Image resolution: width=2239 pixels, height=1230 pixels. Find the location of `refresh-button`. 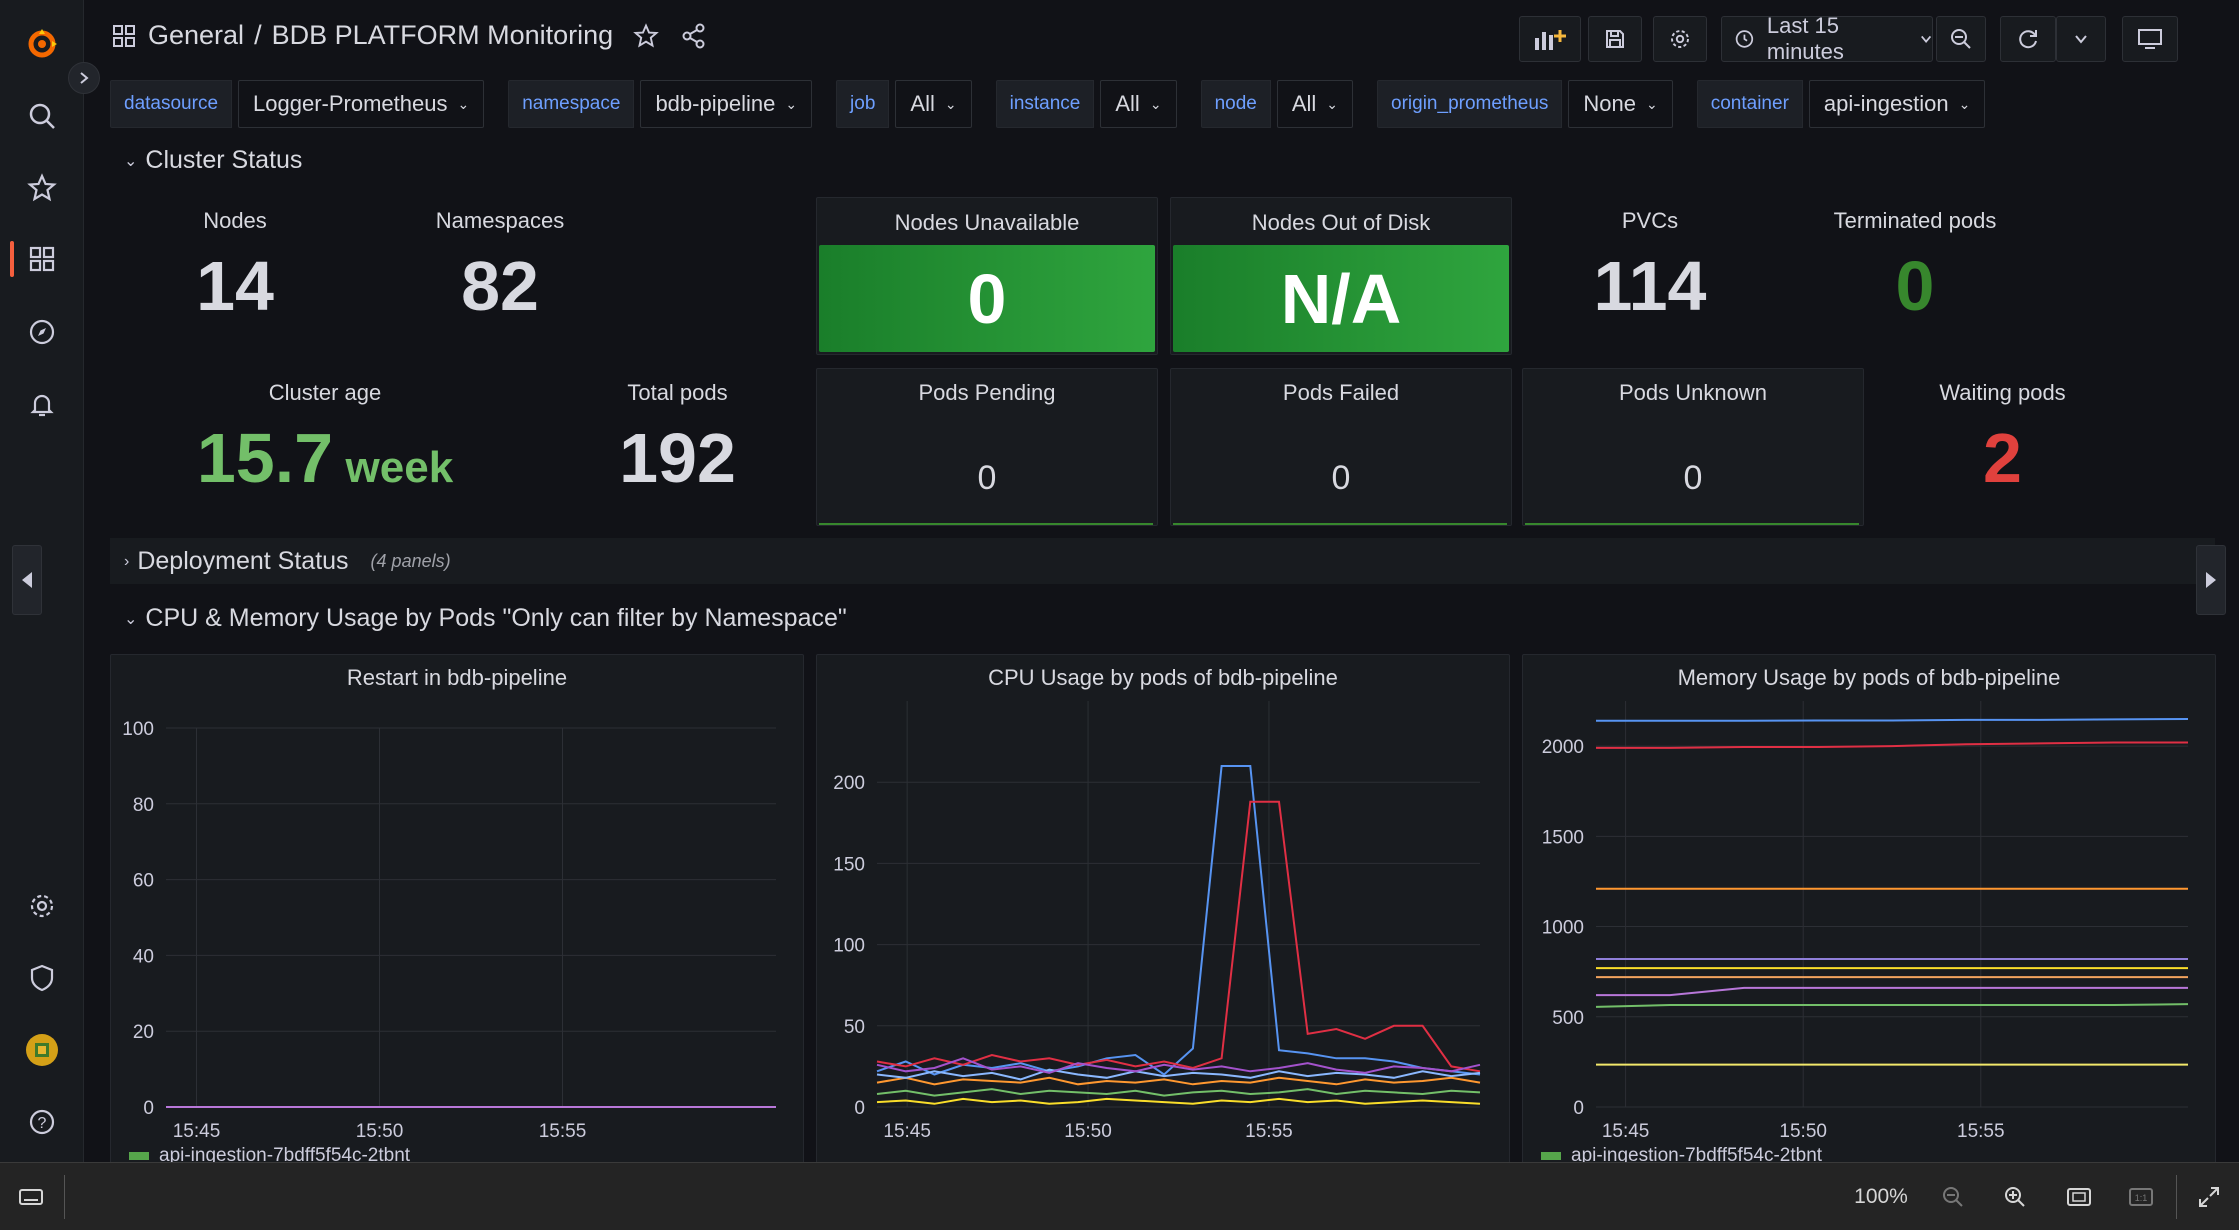

refresh-button is located at coordinates (2028, 39).